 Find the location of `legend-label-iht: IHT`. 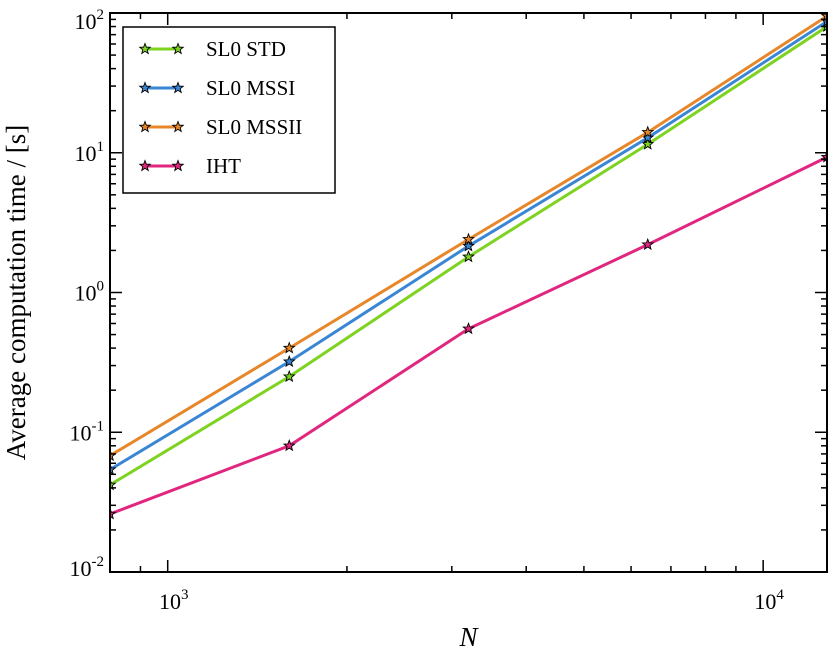

legend-label-iht: IHT is located at coordinates (223, 166).